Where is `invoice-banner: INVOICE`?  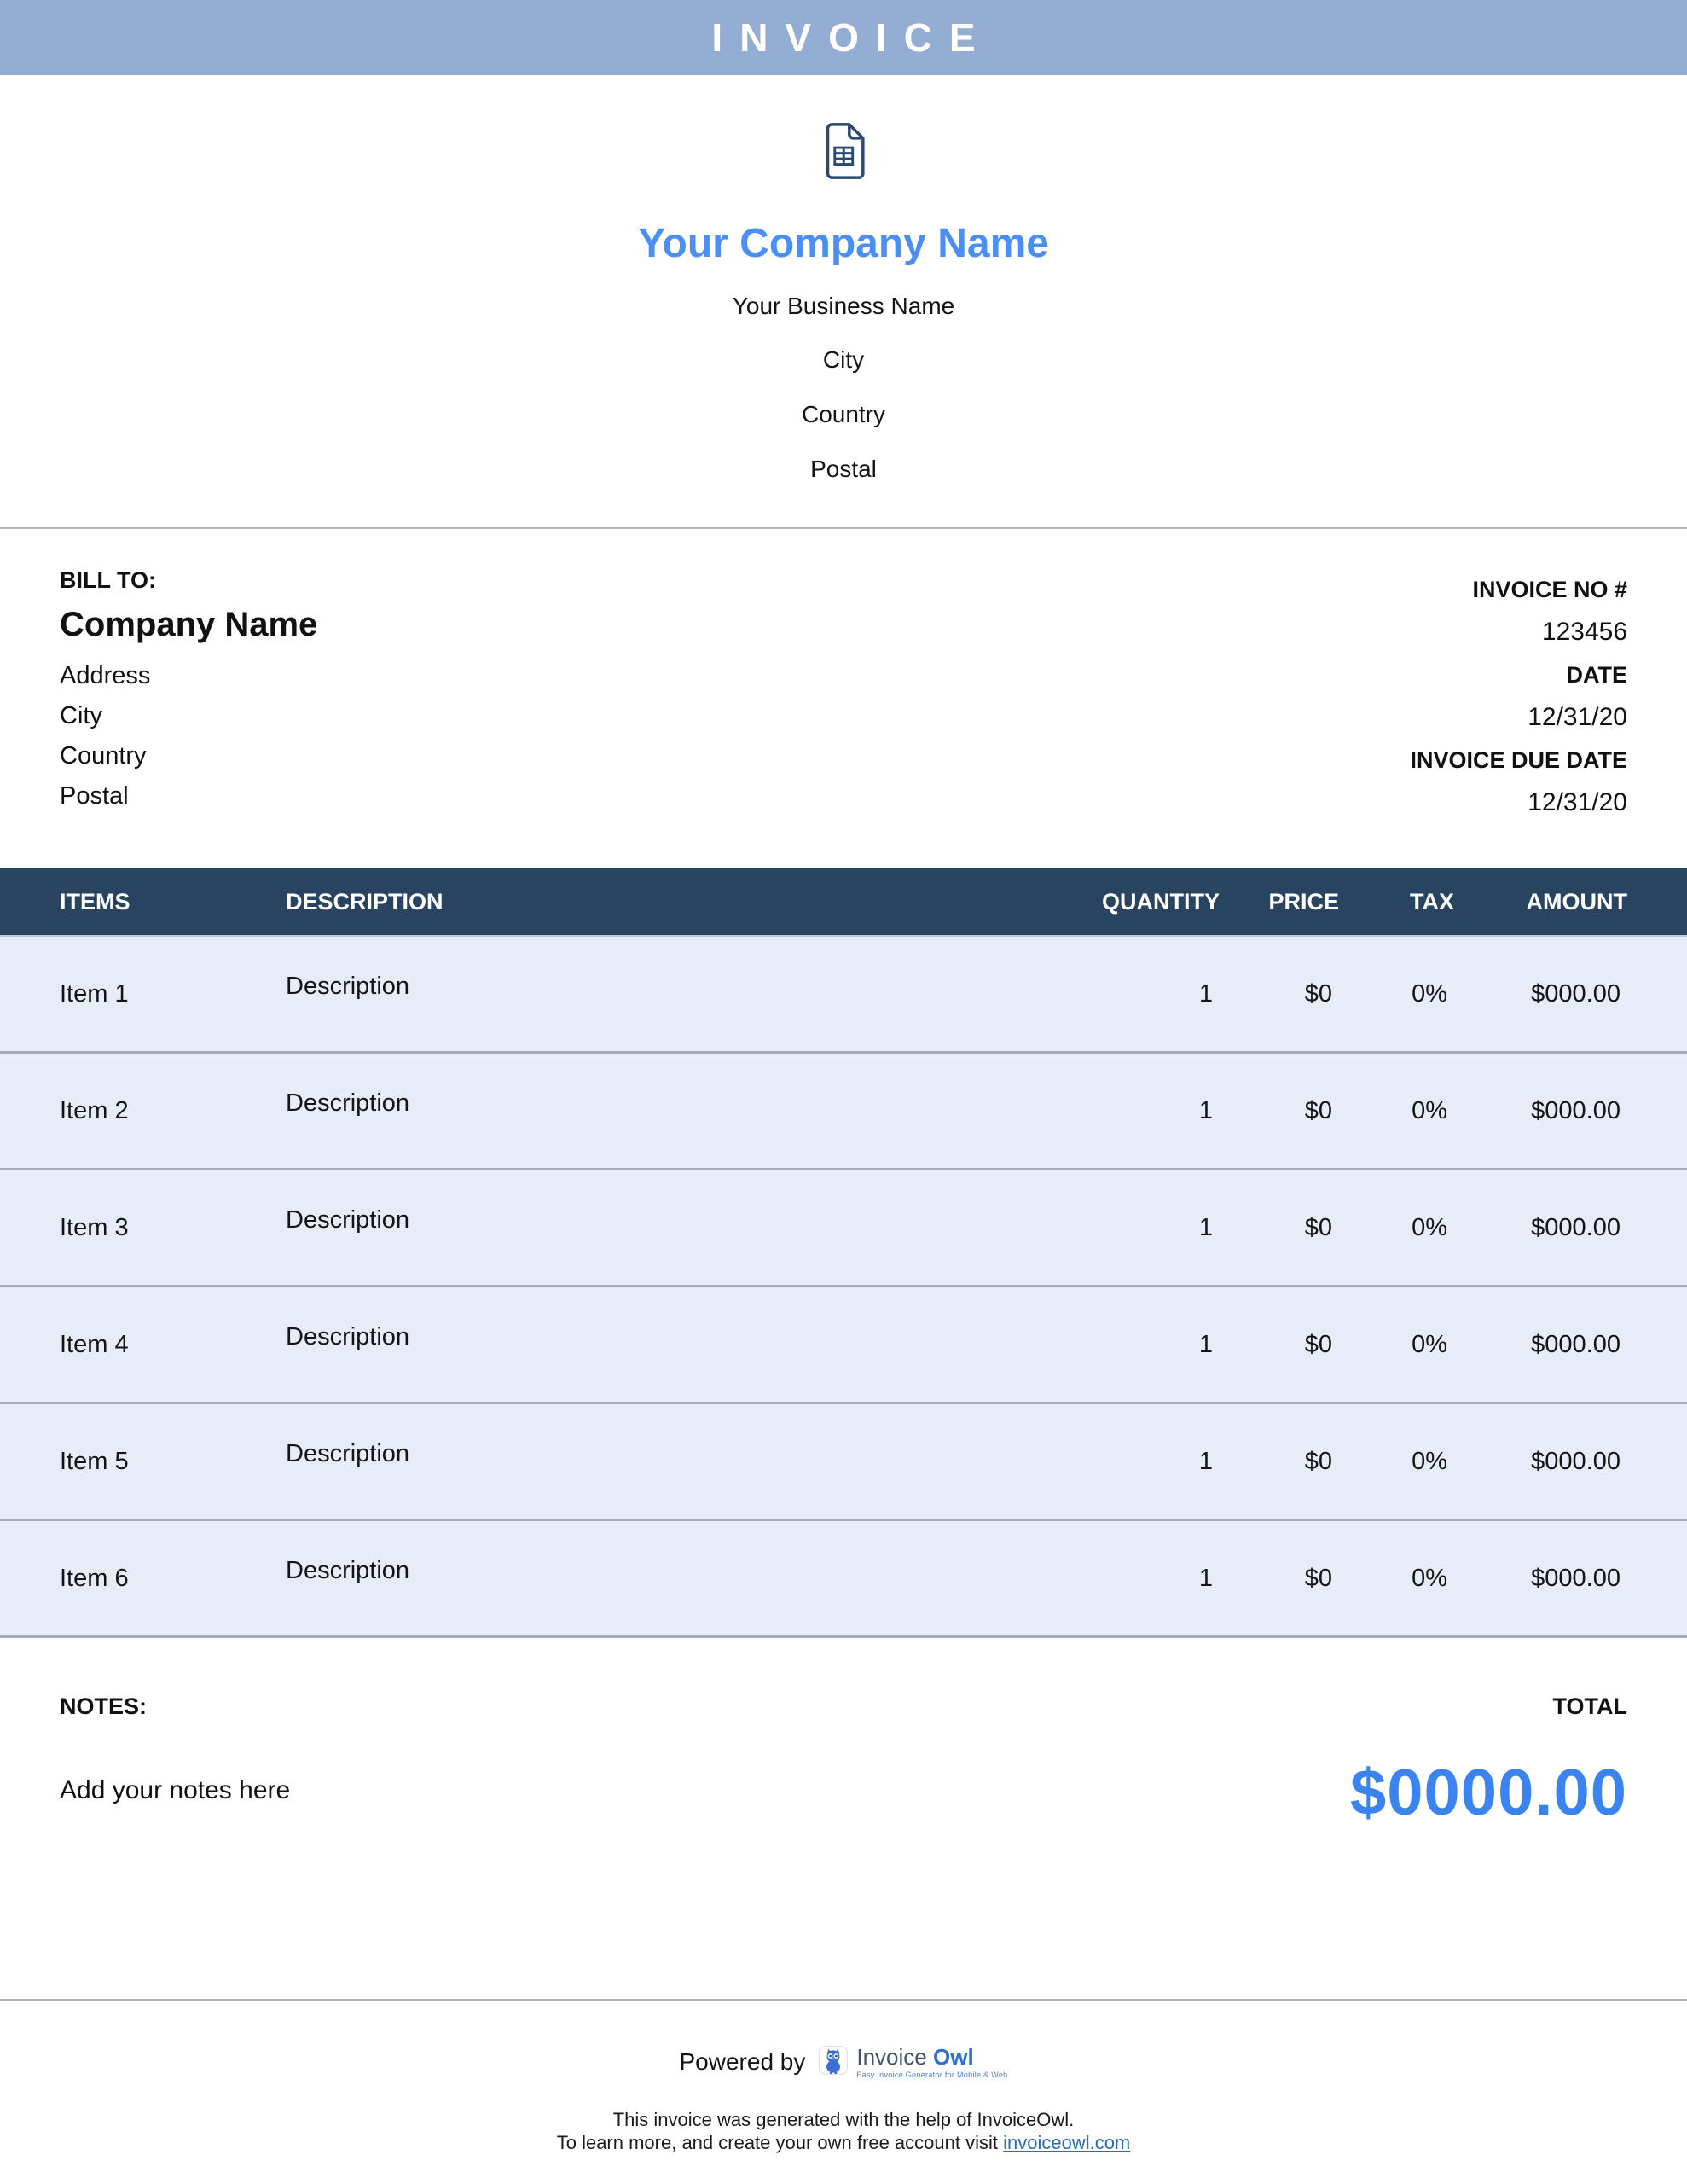 invoice-banner: INVOICE is located at coordinates (843, 37).